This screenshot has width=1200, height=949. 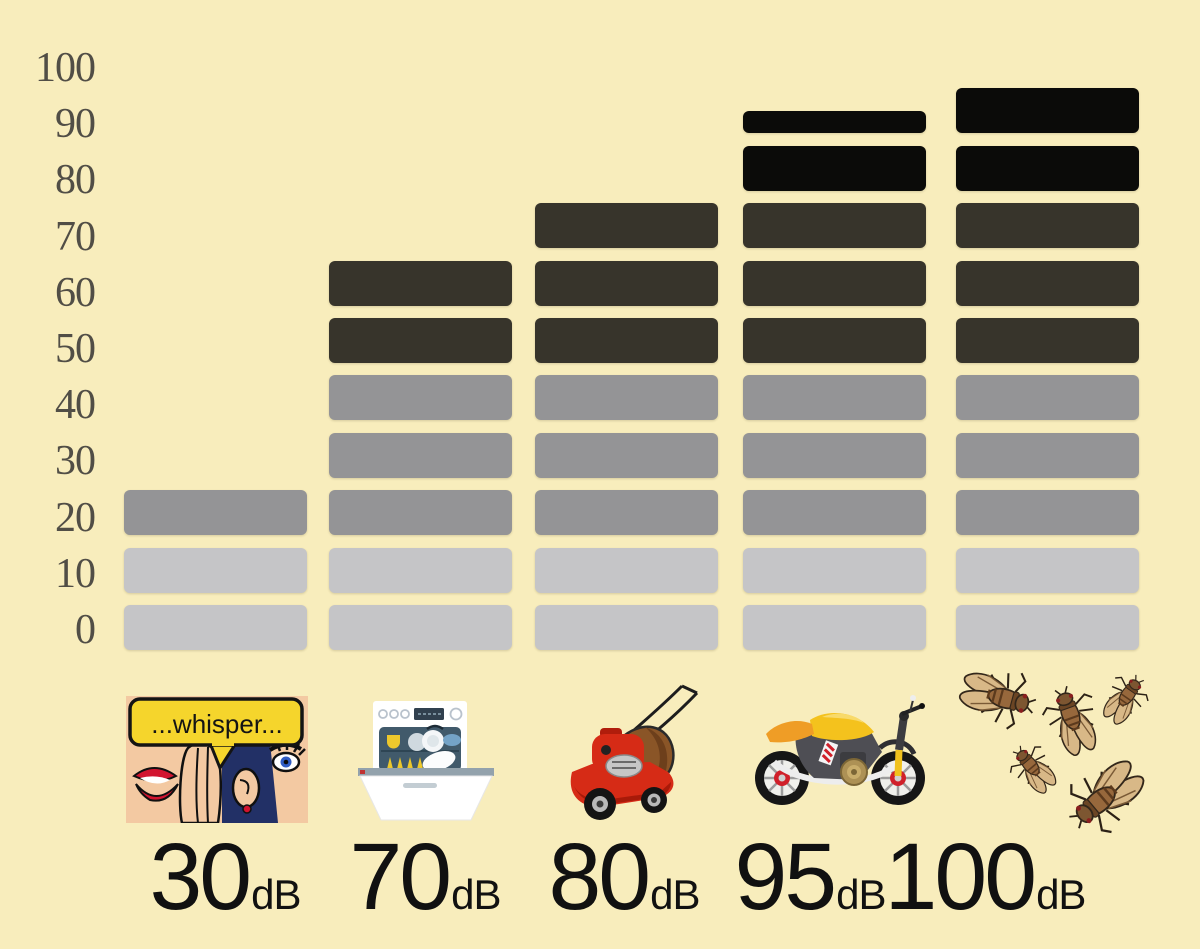 I want to click on y-axis-tick-label: 70, so click(x=75, y=236).